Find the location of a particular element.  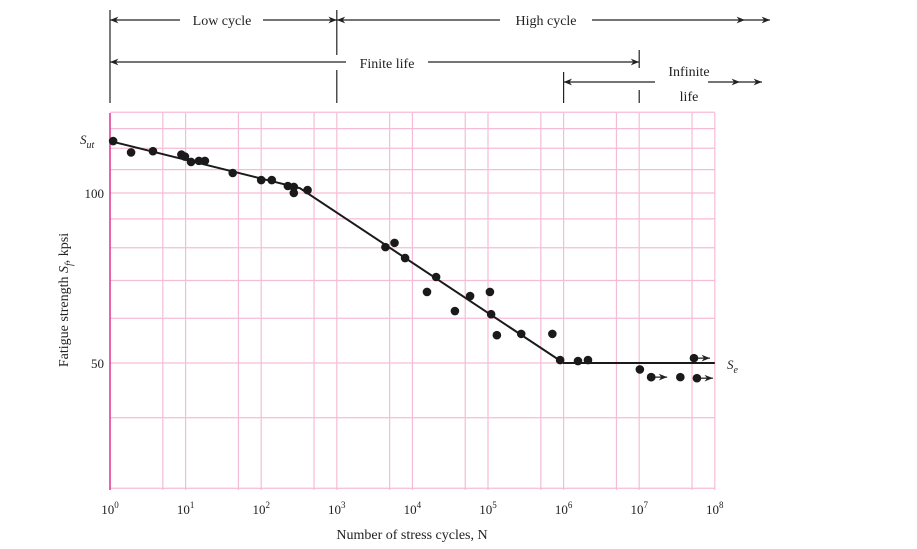

x-tick-label: 10⁴ is located at coordinates (413, 508).